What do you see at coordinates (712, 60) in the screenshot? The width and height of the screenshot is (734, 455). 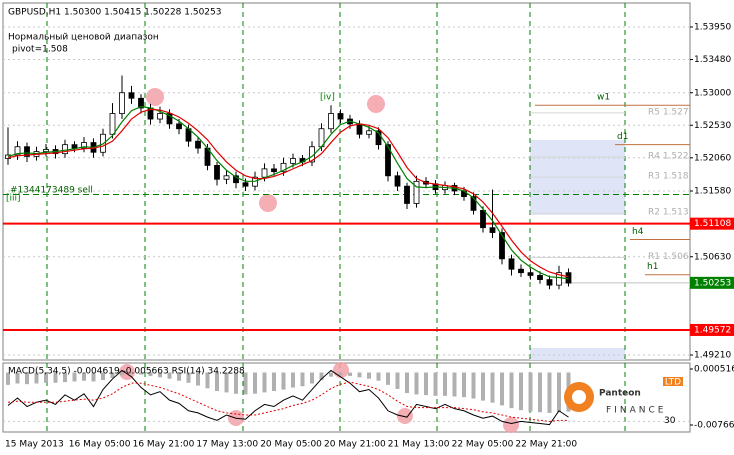 I see `y-tick-label: 1.53480` at bounding box center [712, 60].